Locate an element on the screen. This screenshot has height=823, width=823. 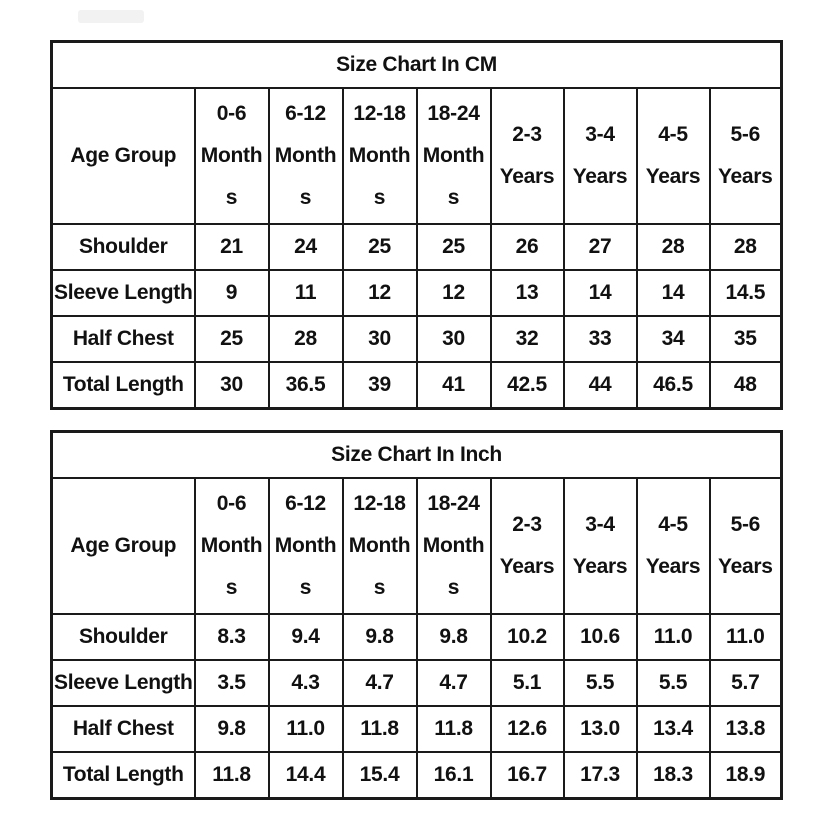
data-cell: 21 is located at coordinates (231, 247).